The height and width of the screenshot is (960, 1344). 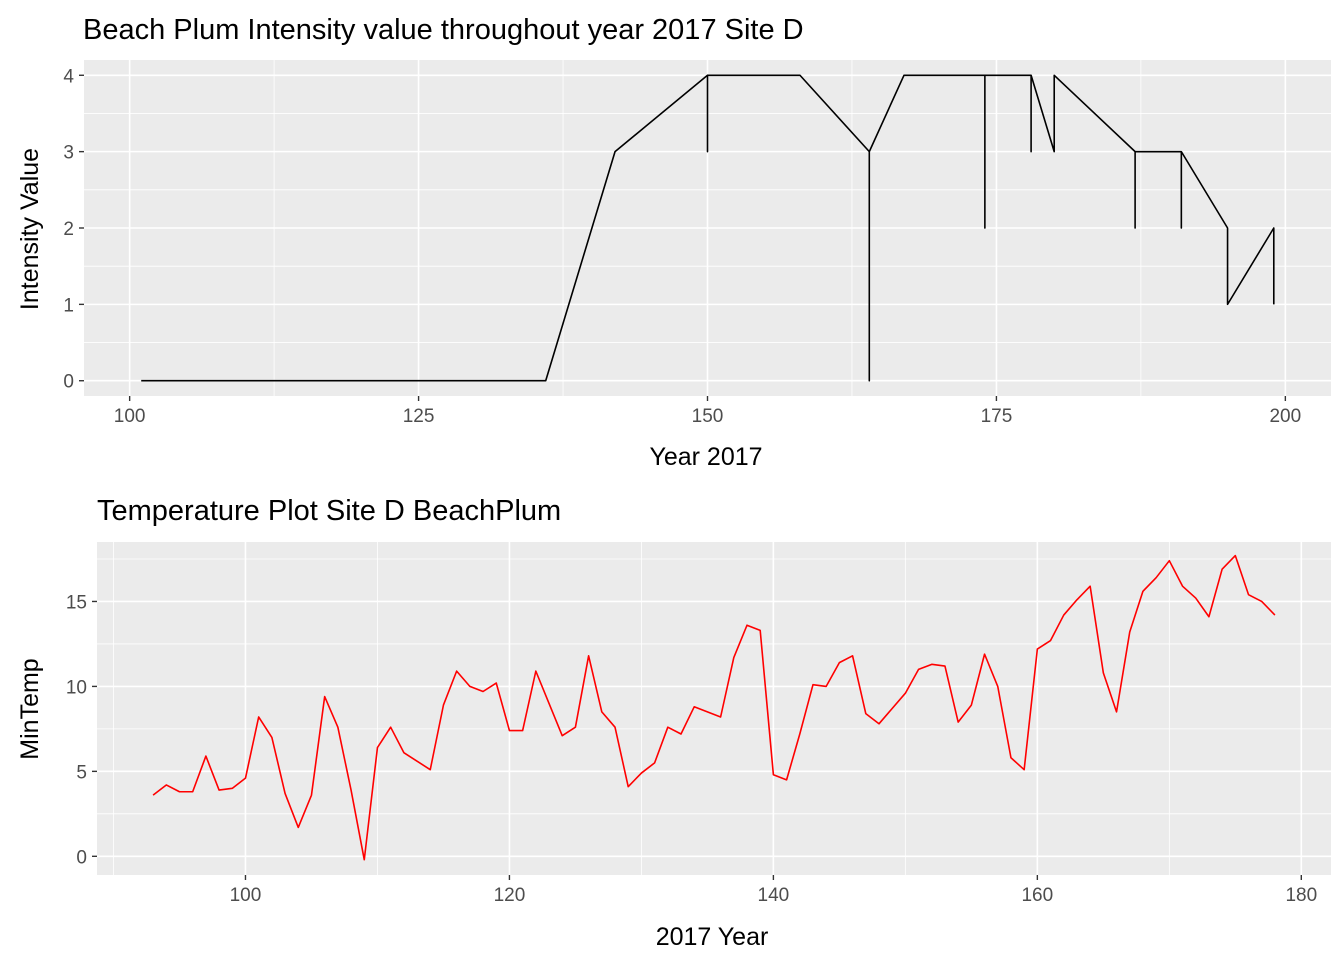 I want to click on x-tick-label: 160, so click(x=1037, y=895).